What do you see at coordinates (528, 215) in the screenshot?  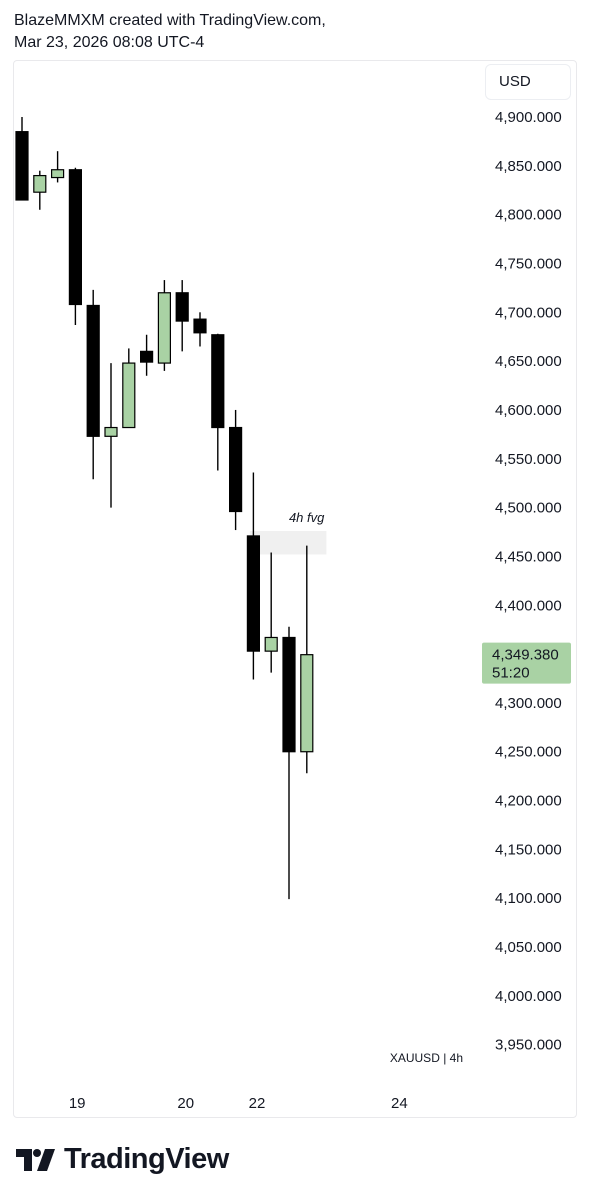 I see `y-axis-tick-label: 4,800.000` at bounding box center [528, 215].